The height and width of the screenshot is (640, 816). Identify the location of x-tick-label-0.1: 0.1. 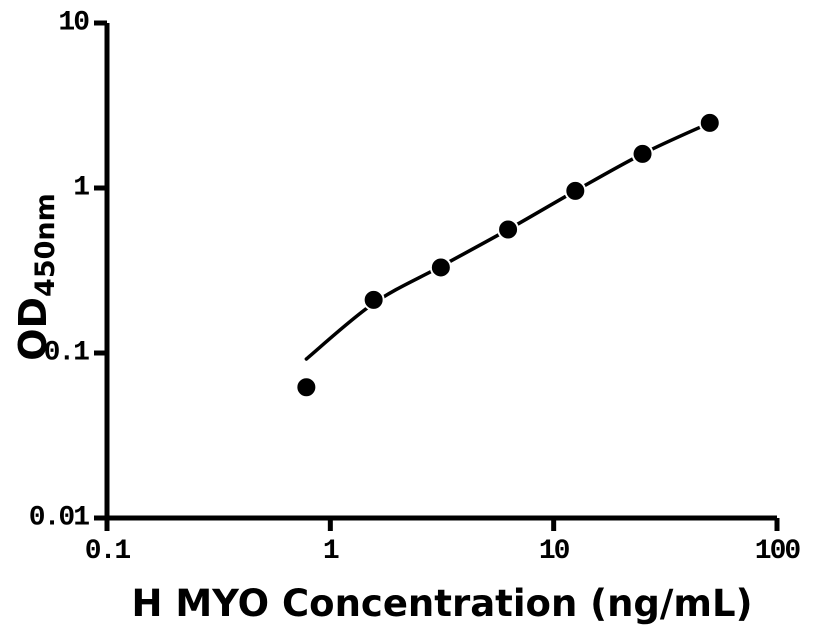
(108, 551).